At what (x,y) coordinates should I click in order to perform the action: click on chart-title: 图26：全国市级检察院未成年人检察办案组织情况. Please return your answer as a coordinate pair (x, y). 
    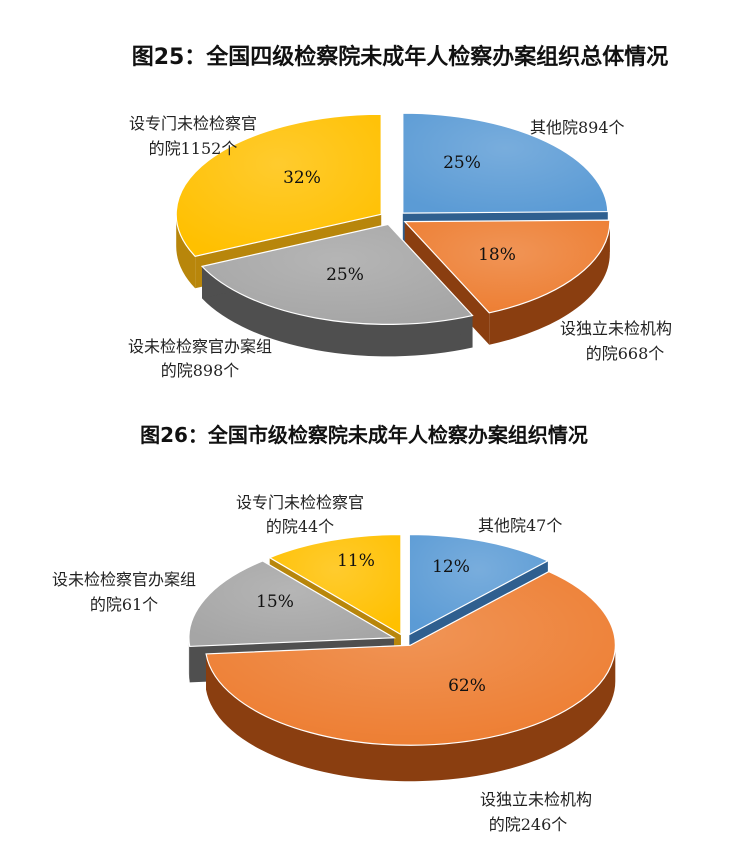
    Looking at the image, I should click on (364, 435).